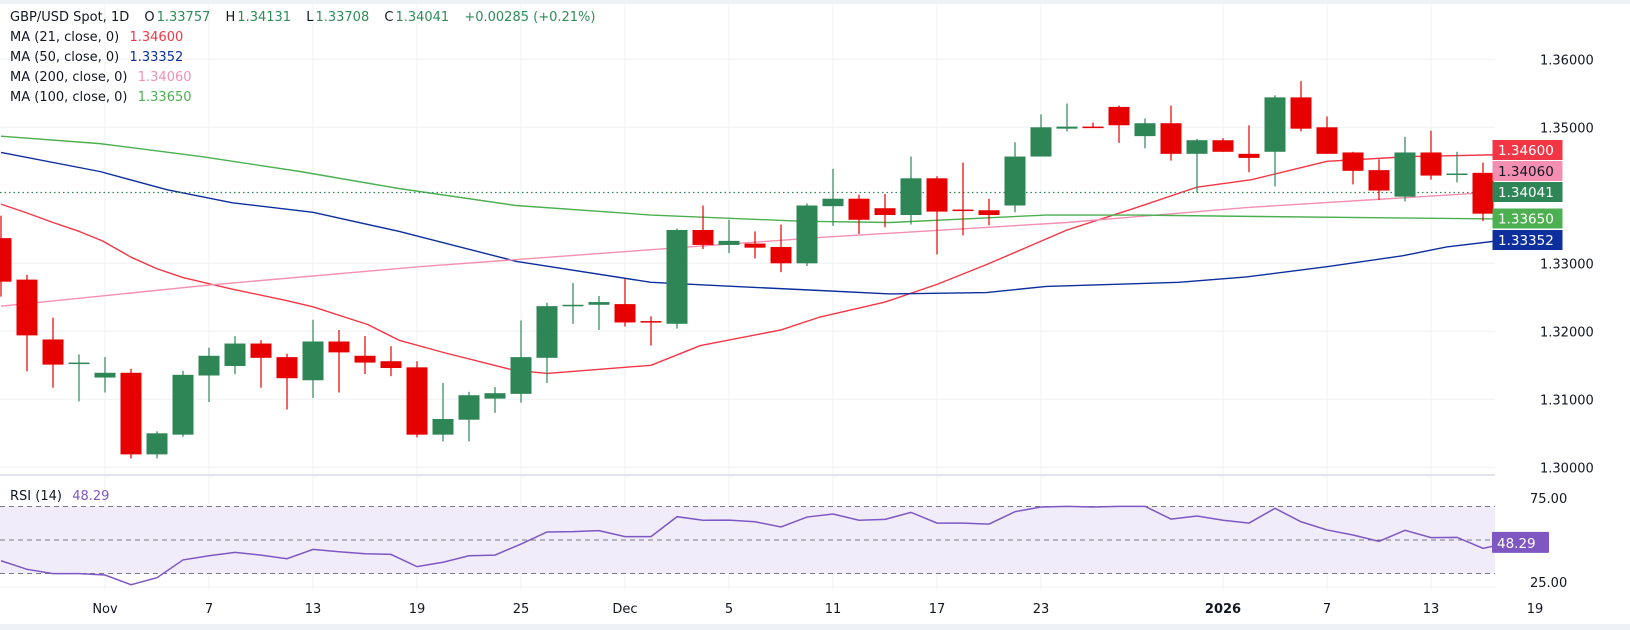  What do you see at coordinates (91, 496) in the screenshot?
I see `rsi-value: 48.29` at bounding box center [91, 496].